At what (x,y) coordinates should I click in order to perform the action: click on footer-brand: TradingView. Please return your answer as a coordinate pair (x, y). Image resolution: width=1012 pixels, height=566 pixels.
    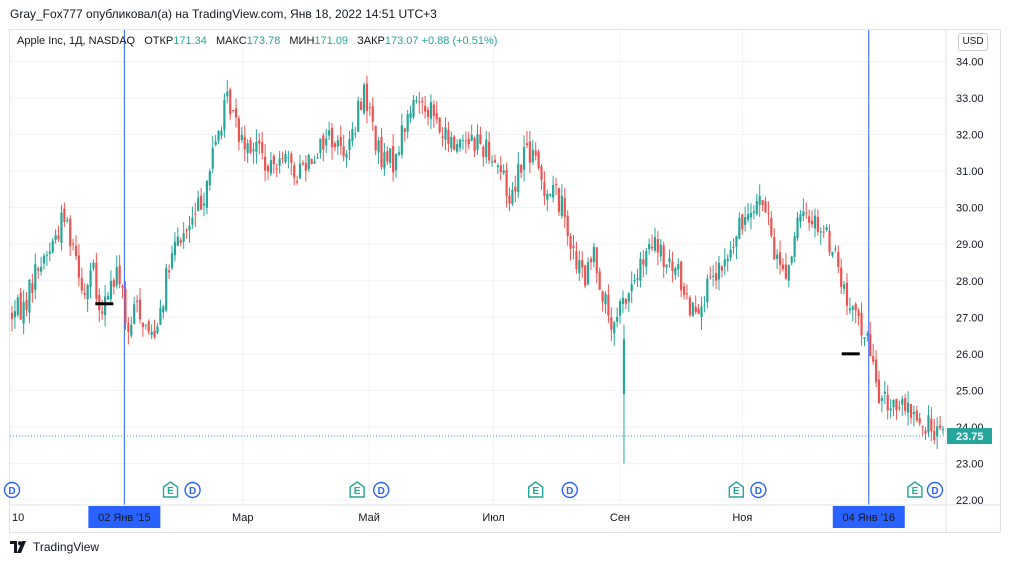
    Looking at the image, I should click on (54, 547).